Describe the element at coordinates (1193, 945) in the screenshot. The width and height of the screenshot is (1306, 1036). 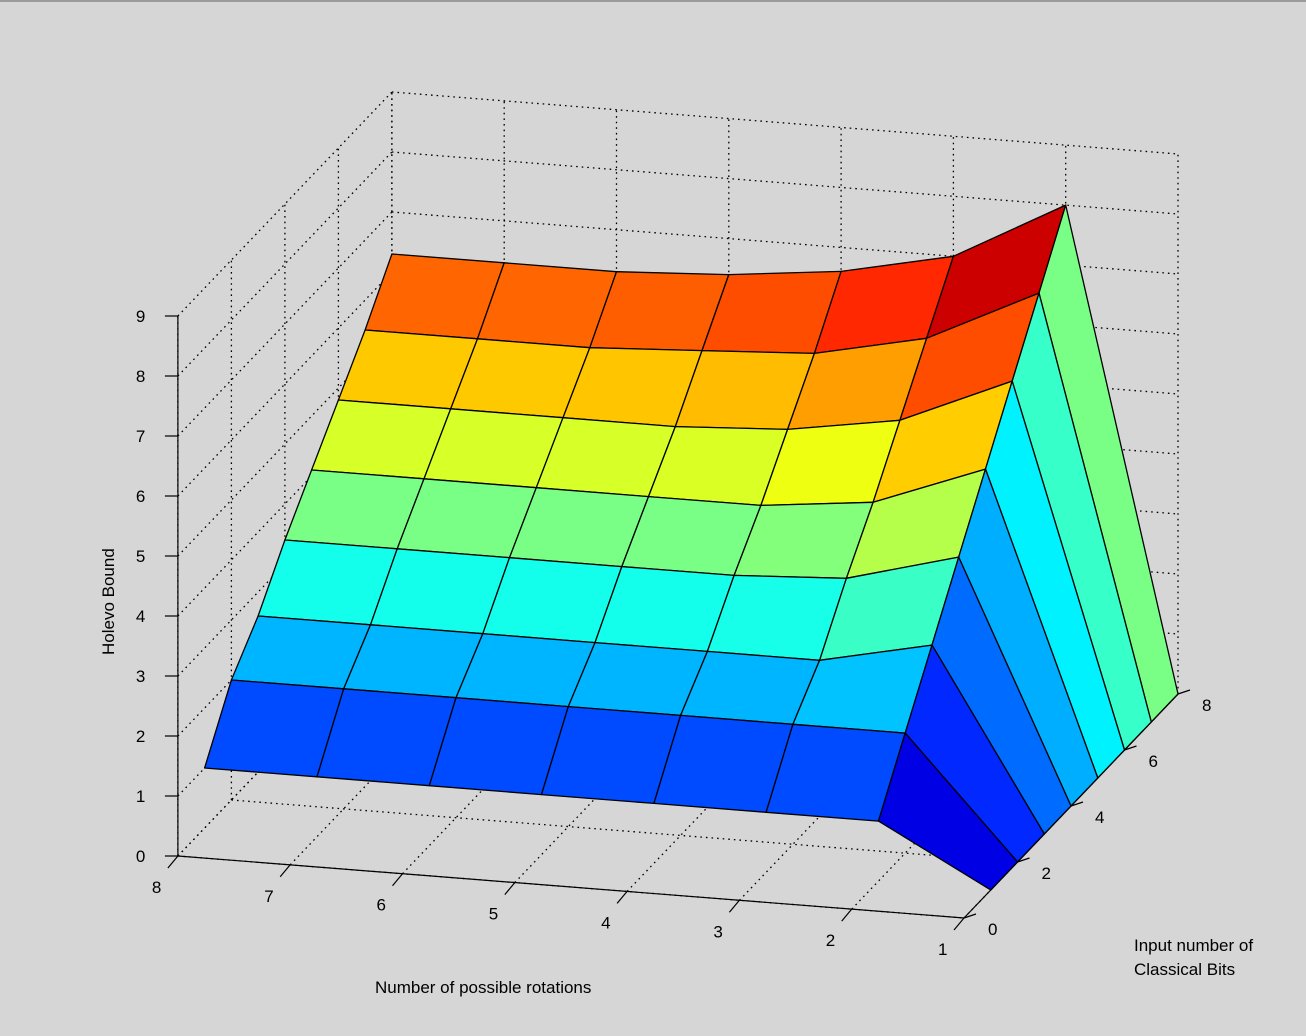
I see `y-axis-label-line1: Input number of` at that location.